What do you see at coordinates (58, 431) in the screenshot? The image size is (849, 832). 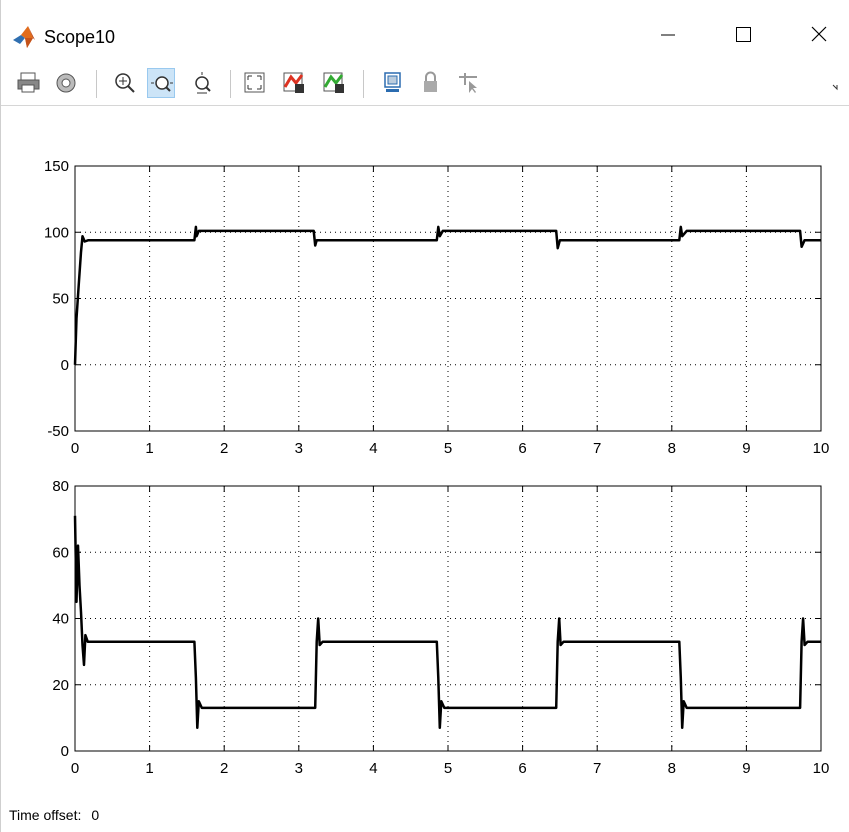 I see `y-tick-label: -50` at bounding box center [58, 431].